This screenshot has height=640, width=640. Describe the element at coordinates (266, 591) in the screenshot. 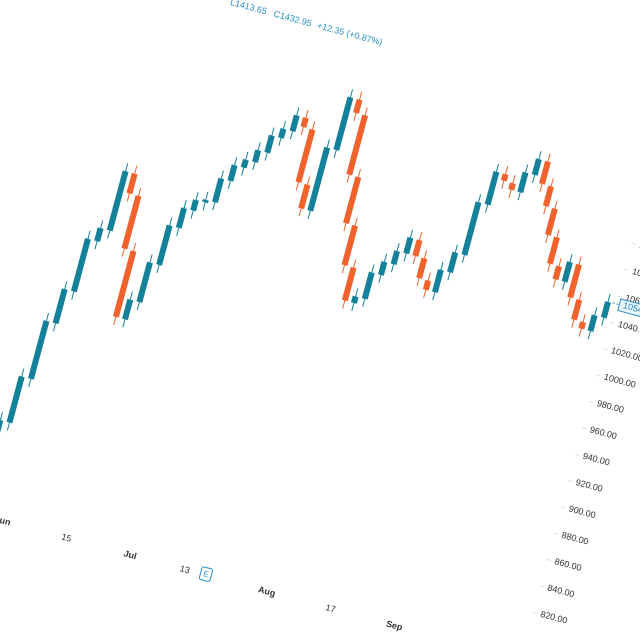

I see `x-tick-label: Aug` at that location.